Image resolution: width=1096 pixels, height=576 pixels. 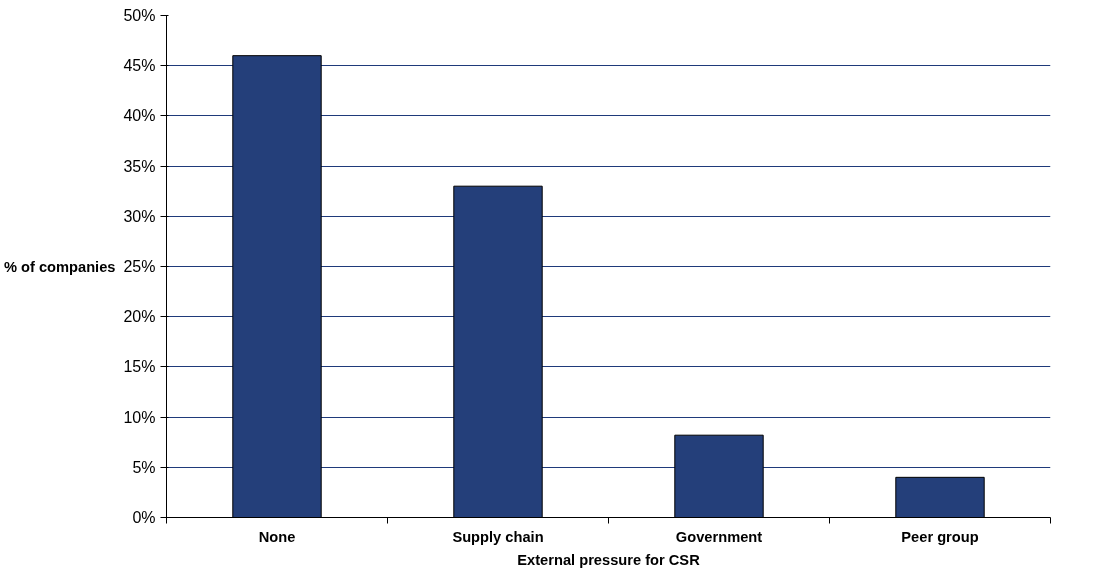 I want to click on y-tick-label: 20%, so click(x=139, y=317).